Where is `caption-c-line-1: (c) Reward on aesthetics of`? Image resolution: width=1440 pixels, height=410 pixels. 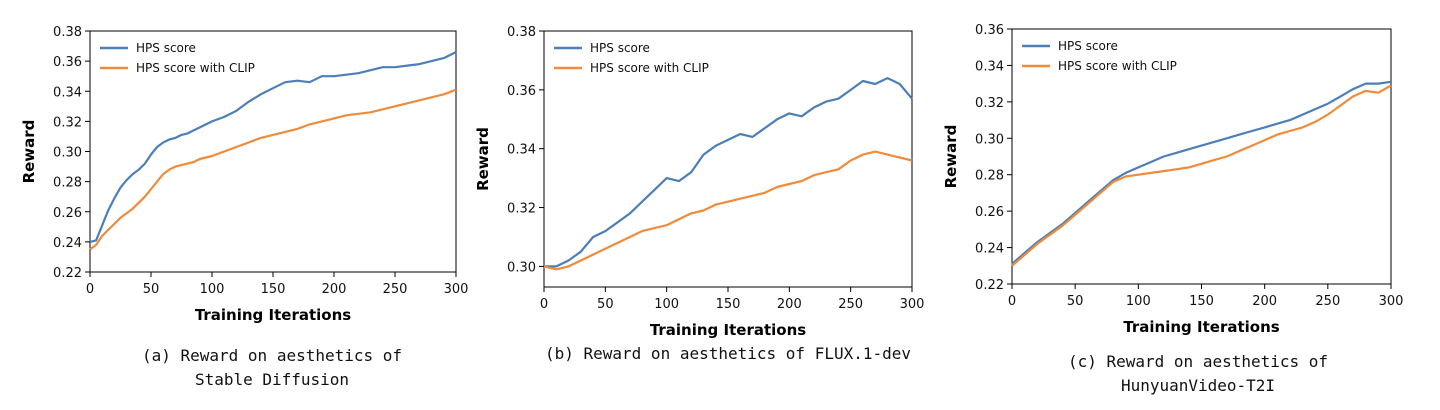
caption-c-line-1: (c) Reward on aesthetics of is located at coordinates (1198, 361).